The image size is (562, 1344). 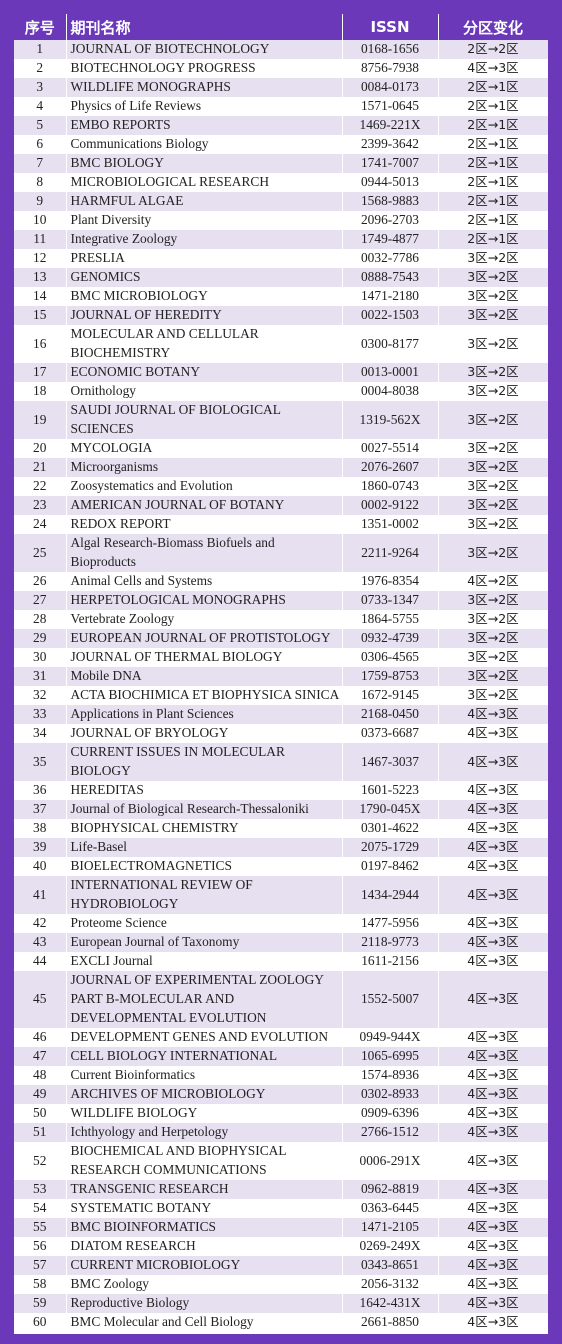 What do you see at coordinates (40, 657) in the screenshot?
I see `row-number: 30` at bounding box center [40, 657].